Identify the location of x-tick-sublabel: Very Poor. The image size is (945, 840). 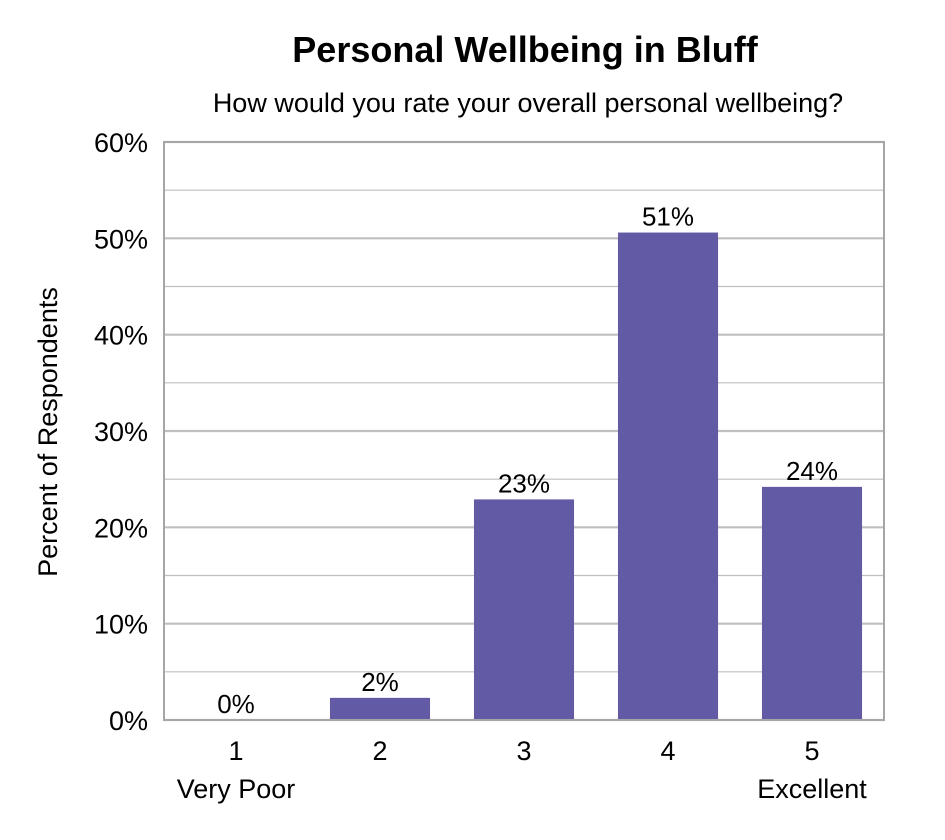
(236, 789).